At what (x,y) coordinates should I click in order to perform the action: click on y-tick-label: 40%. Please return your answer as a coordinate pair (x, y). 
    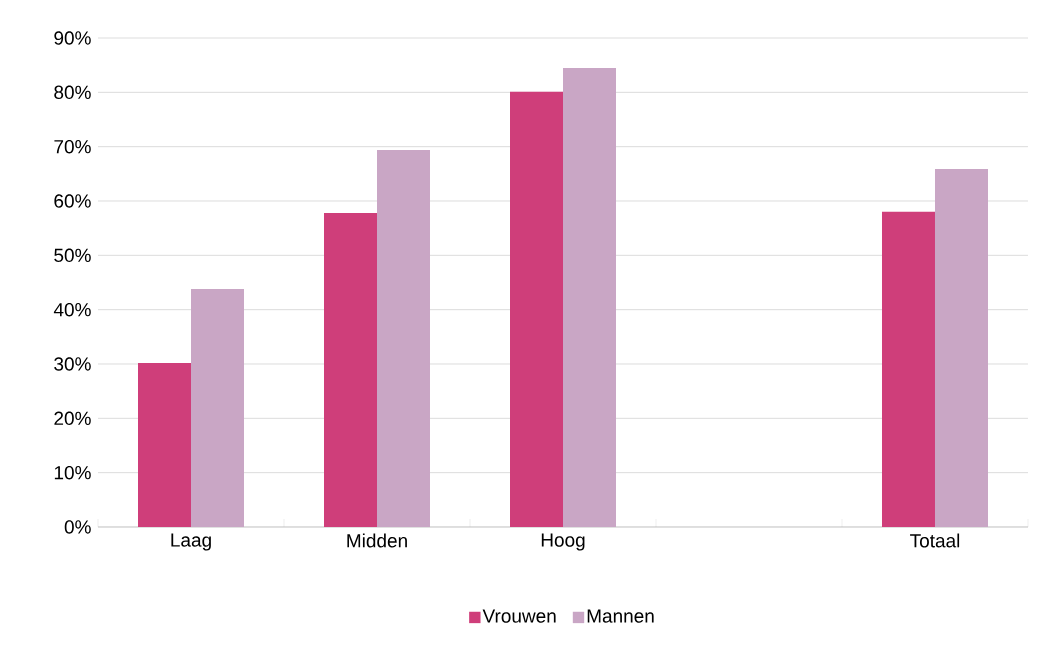
    Looking at the image, I should click on (72, 309).